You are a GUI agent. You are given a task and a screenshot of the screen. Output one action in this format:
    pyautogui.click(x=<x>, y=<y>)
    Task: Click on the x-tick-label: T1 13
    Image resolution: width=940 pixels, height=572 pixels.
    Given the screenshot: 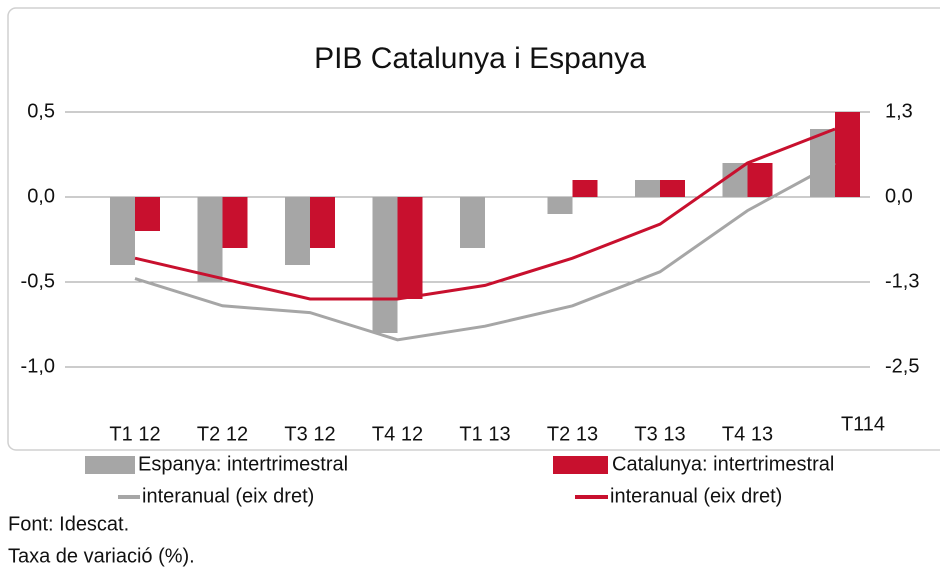 What is the action you would take?
    pyautogui.click(x=484, y=434)
    